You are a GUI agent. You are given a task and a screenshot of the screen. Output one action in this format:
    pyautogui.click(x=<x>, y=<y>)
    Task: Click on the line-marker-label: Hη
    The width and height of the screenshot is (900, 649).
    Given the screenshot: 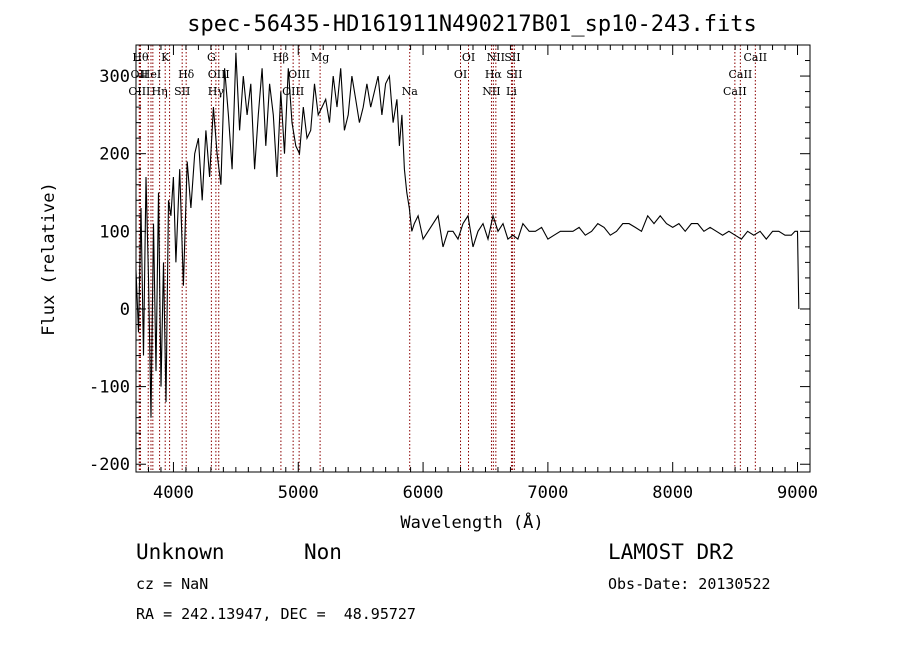 What is the action you would take?
    pyautogui.click(x=159, y=91)
    